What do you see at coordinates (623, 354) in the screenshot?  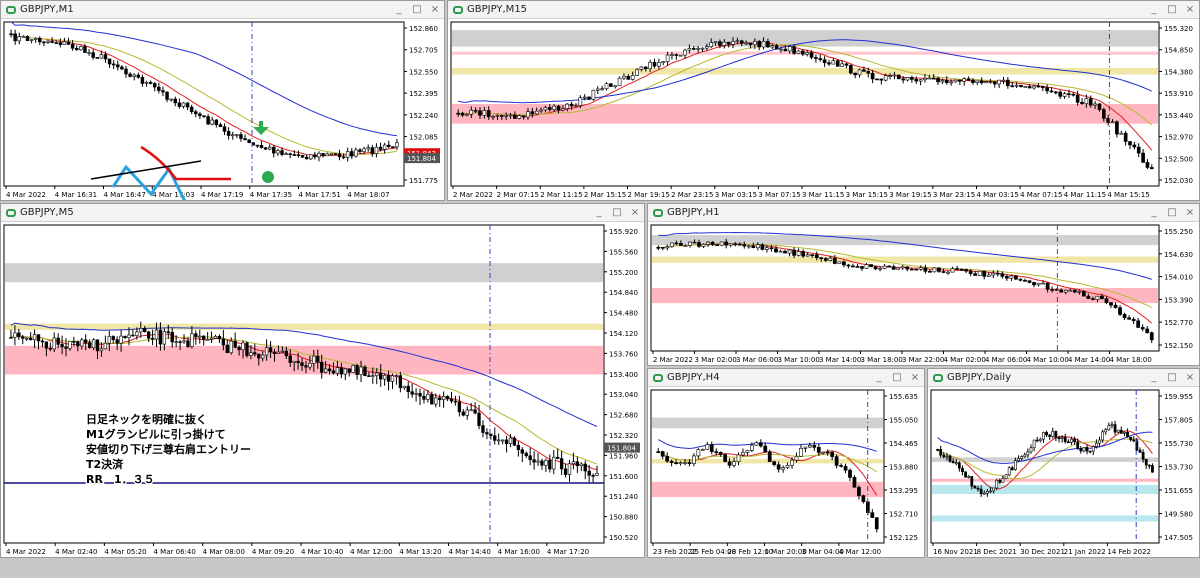 I see `y-tick-label: 153.760` at bounding box center [623, 354].